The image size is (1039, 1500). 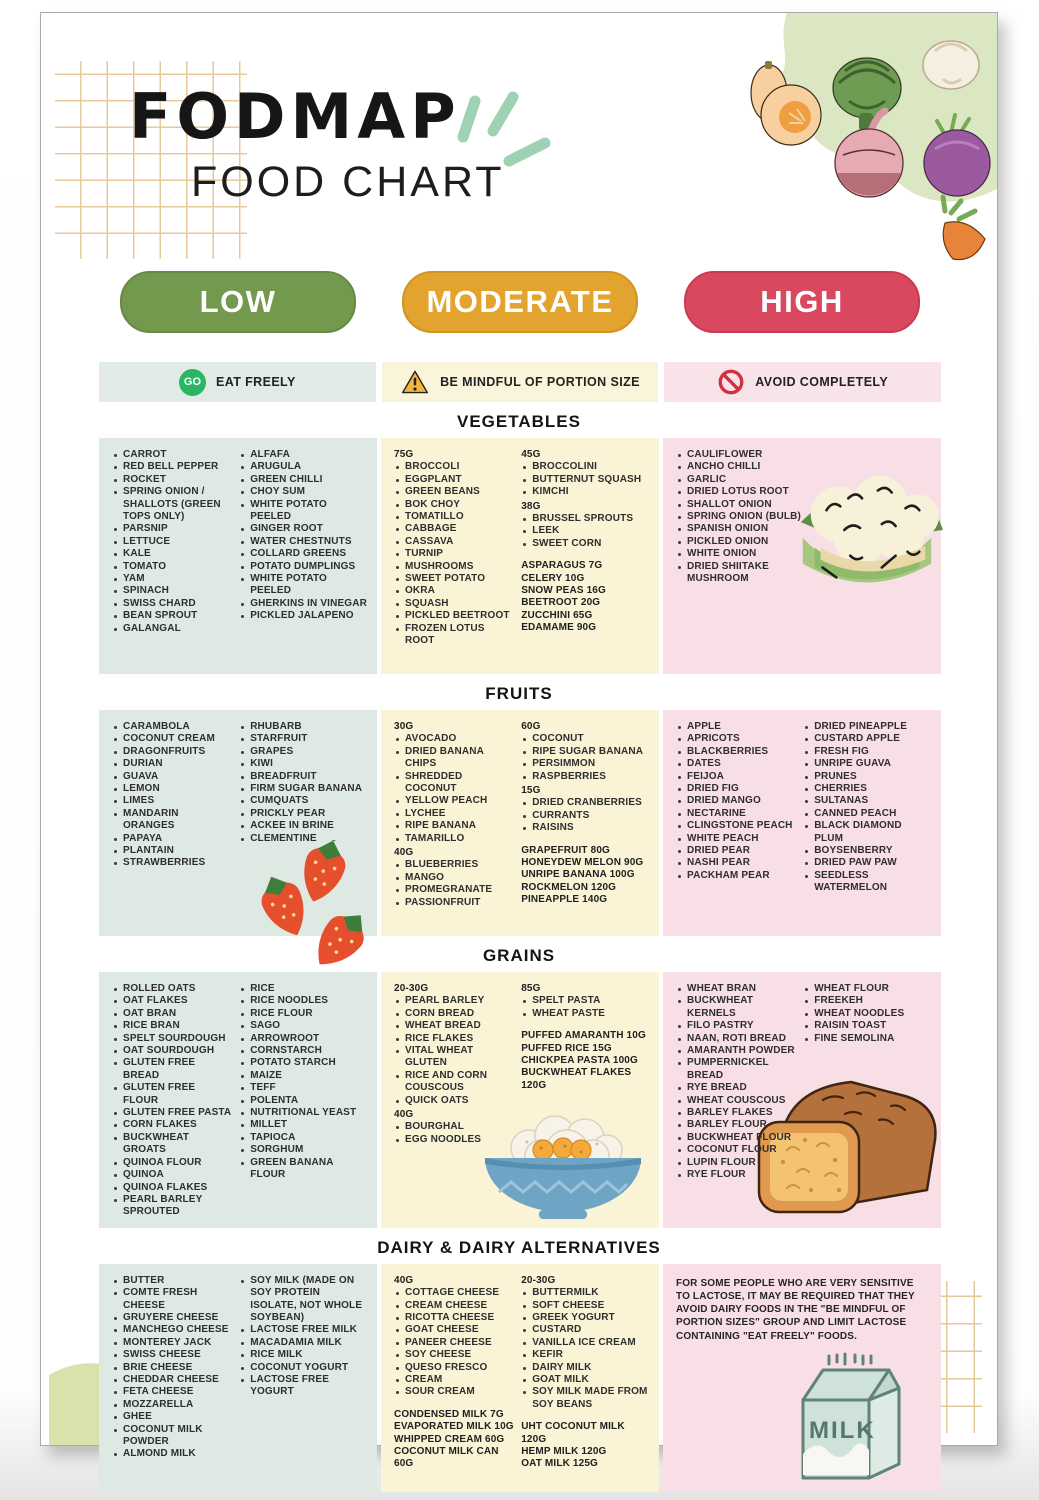 What do you see at coordinates (172, 863) in the screenshot?
I see `list-item: STRAWBERRIES` at bounding box center [172, 863].